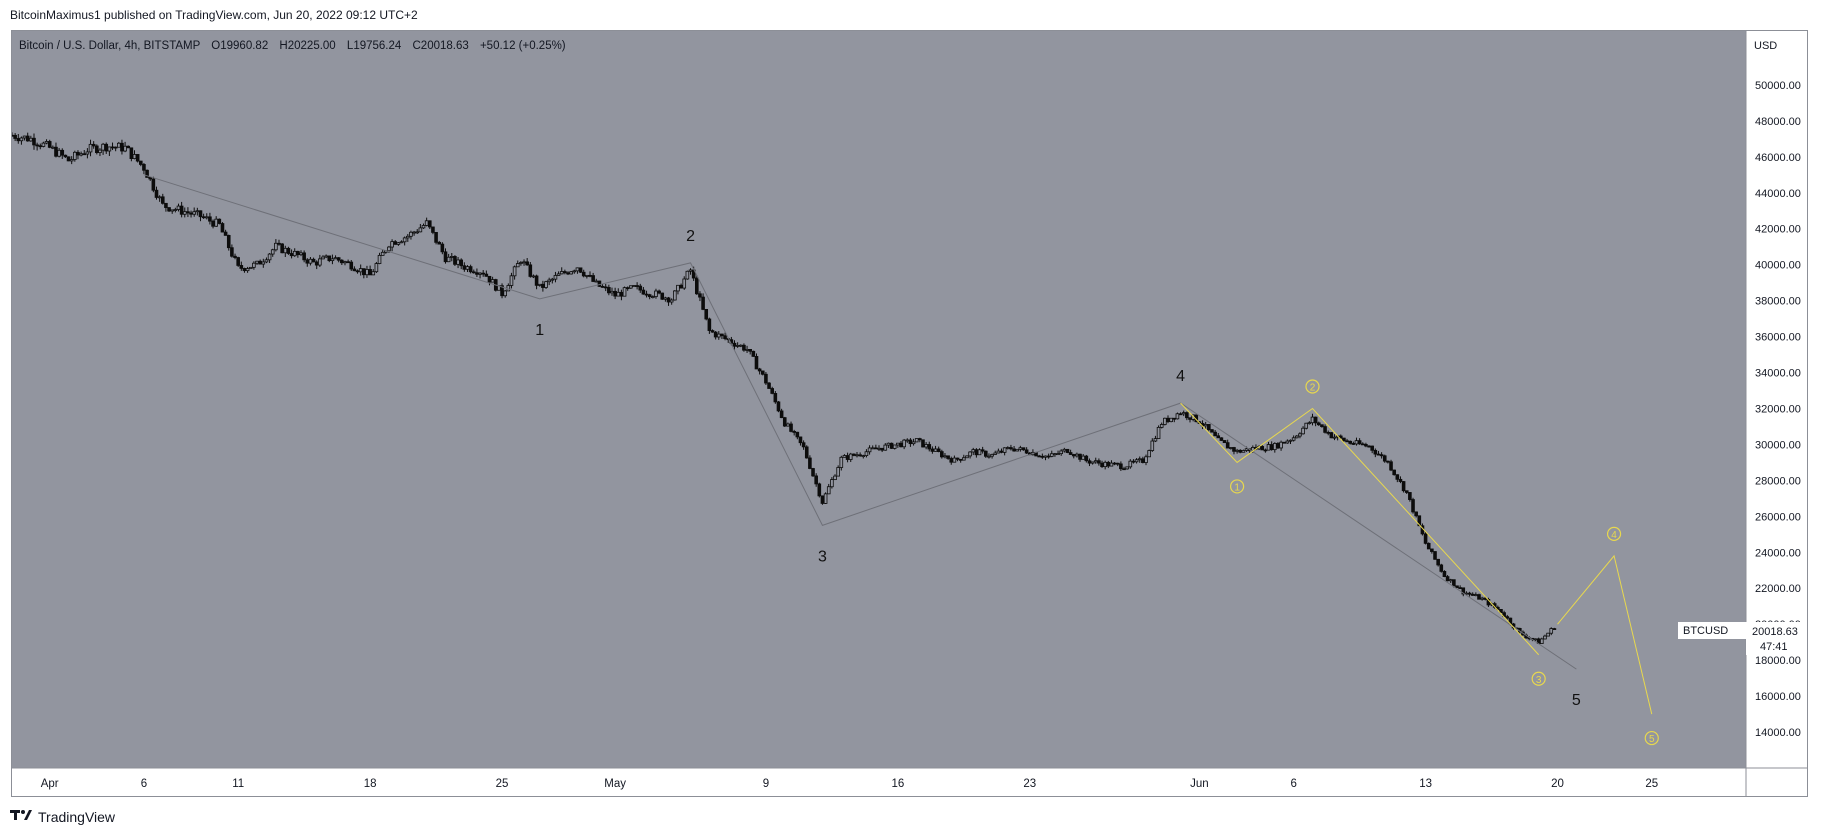 The image size is (1824, 836). I want to click on time-axis: Apr 6 11 18 25 May 9 16 23 Jun 6 13 20 25, so click(849, 784).